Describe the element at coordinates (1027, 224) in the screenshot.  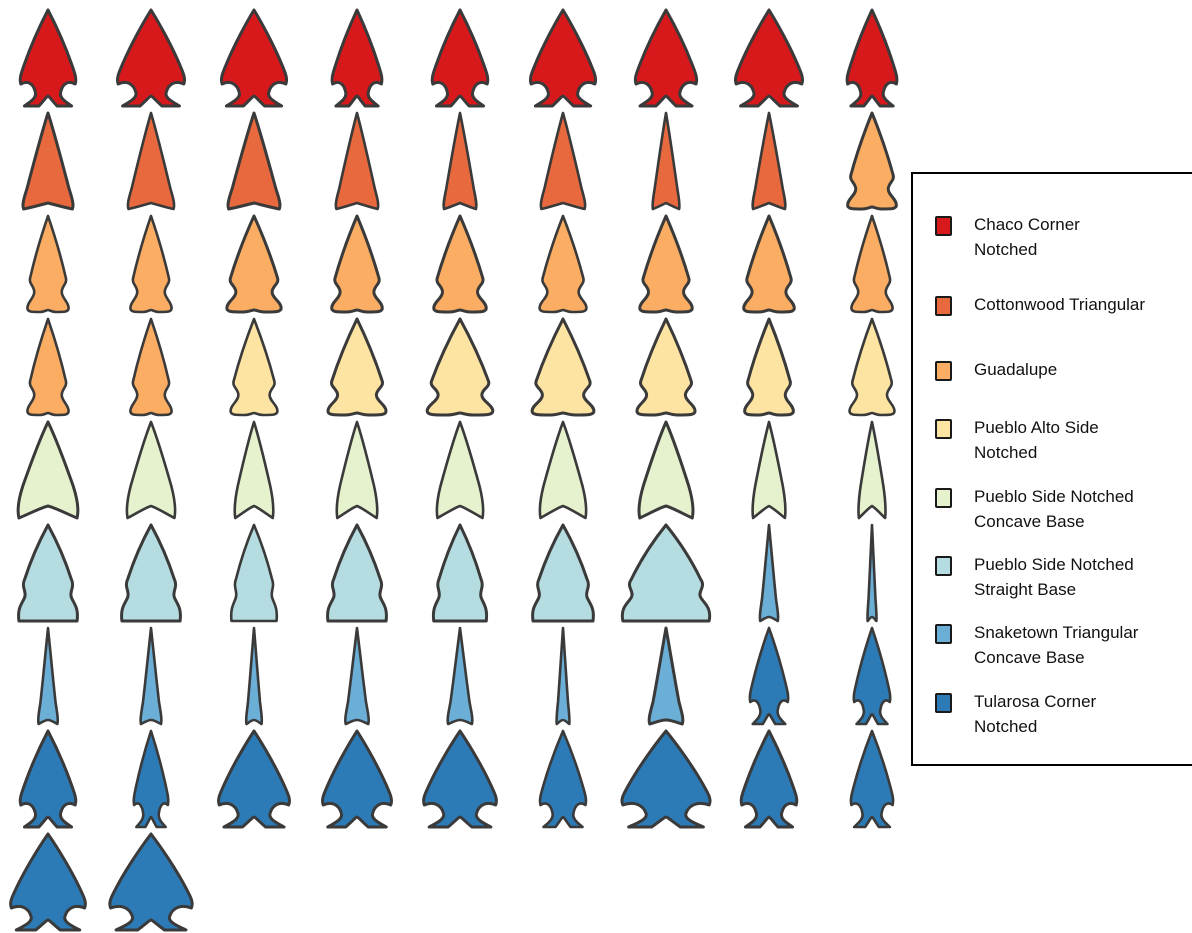
I see `legend-label-line: Chaco Corner` at that location.